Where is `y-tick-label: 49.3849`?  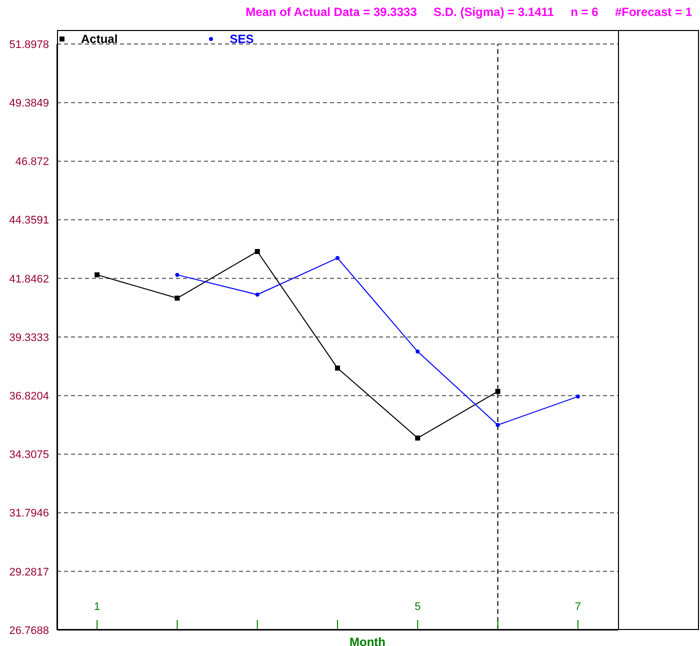 y-tick-label: 49.3849 is located at coordinates (29, 104).